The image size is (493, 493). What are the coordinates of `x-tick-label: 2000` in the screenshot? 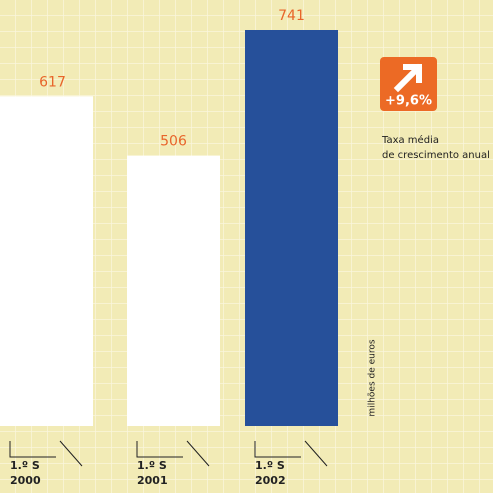 It's located at (25, 480).